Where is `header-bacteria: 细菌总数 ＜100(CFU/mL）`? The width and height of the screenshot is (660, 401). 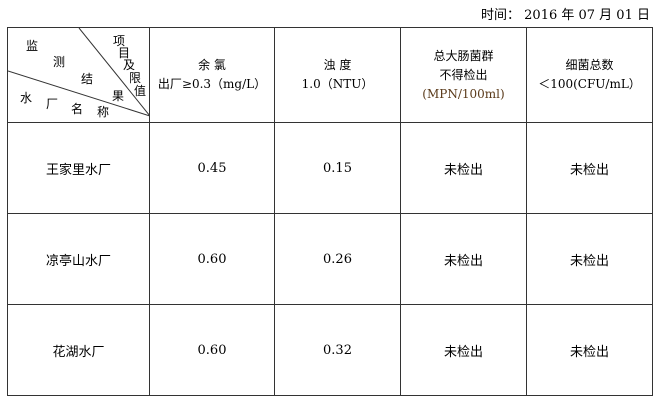
header-bacteria: 细菌总数 ＜100(CFU/mL） is located at coordinates (589, 75).